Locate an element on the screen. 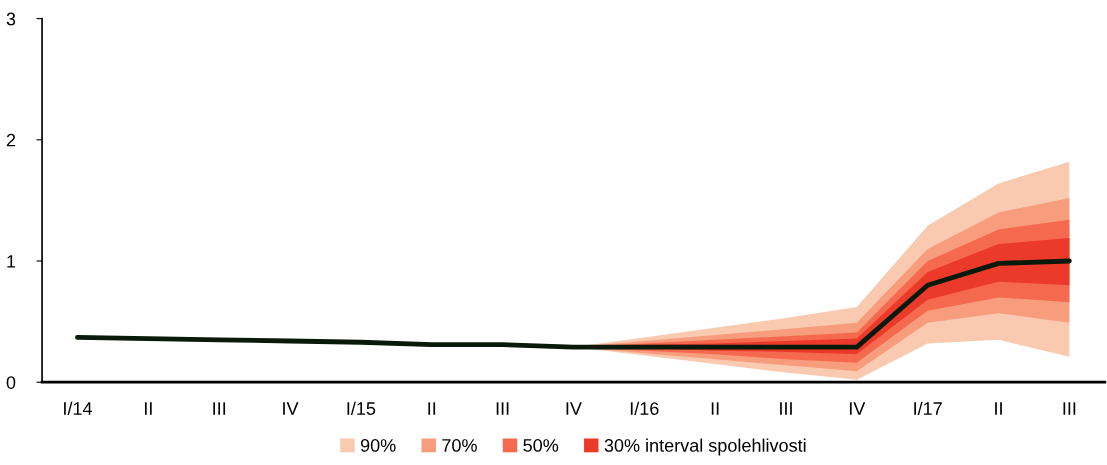 This screenshot has width=1107, height=465. x-tick-label: I/17 is located at coordinates (928, 408).